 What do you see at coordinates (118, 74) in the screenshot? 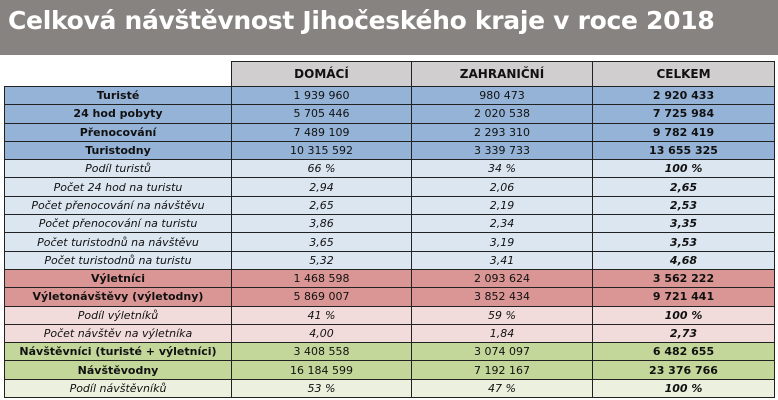
I see `header-blank` at bounding box center [118, 74].